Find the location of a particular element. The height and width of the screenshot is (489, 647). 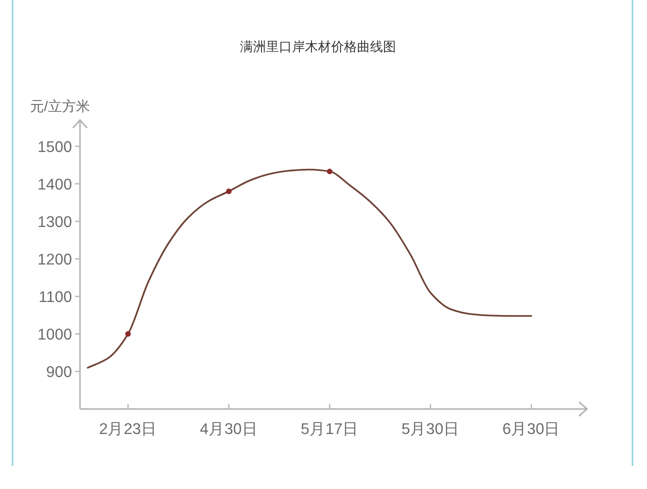

ylabel: 元/立方米 is located at coordinates (60, 106).